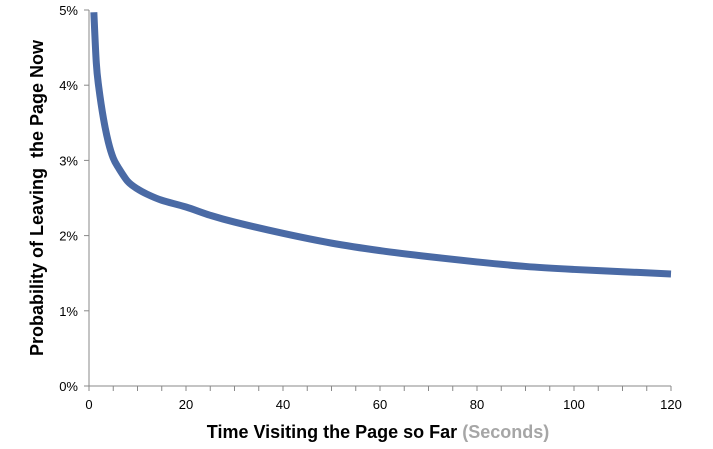 The image size is (713, 449). What do you see at coordinates (68, 85) in the screenshot?
I see `y-tick-label: 4%` at bounding box center [68, 85].